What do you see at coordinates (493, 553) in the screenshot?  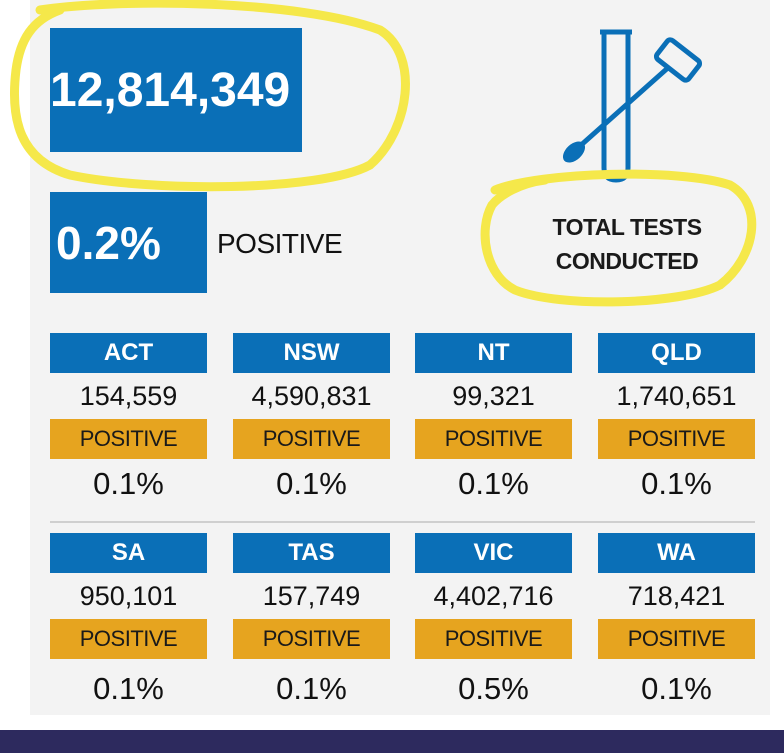 I see `state-name: VIC` at bounding box center [493, 553].